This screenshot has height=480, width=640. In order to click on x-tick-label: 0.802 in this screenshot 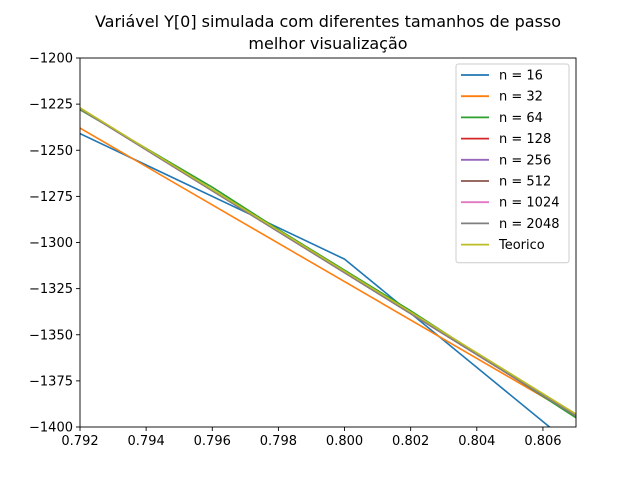, I will do `click(410, 441)`.